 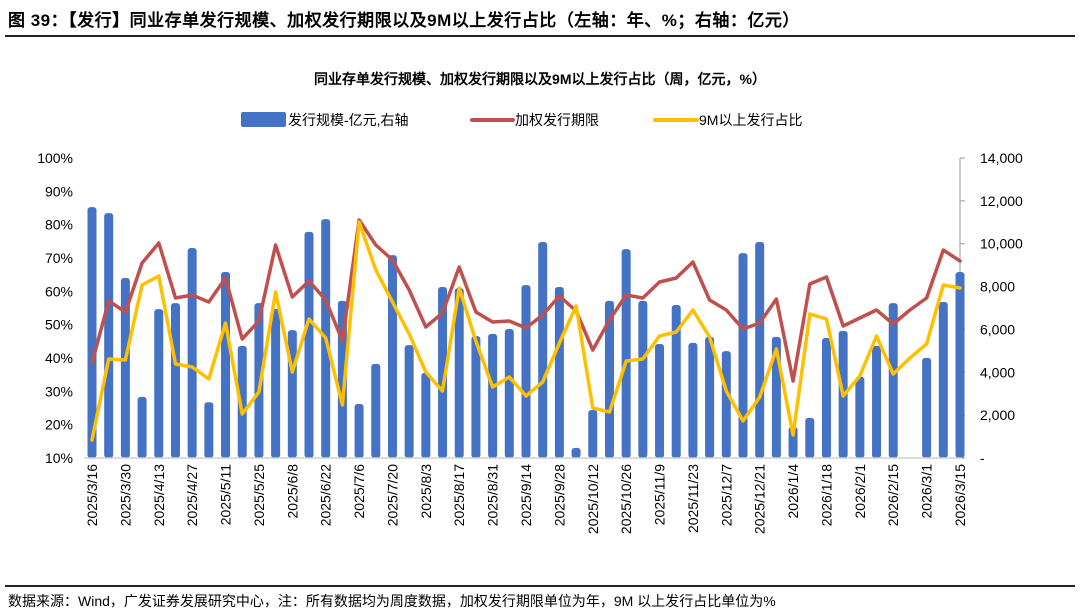 I want to click on left-tick-label: 30%, so click(x=59, y=391).